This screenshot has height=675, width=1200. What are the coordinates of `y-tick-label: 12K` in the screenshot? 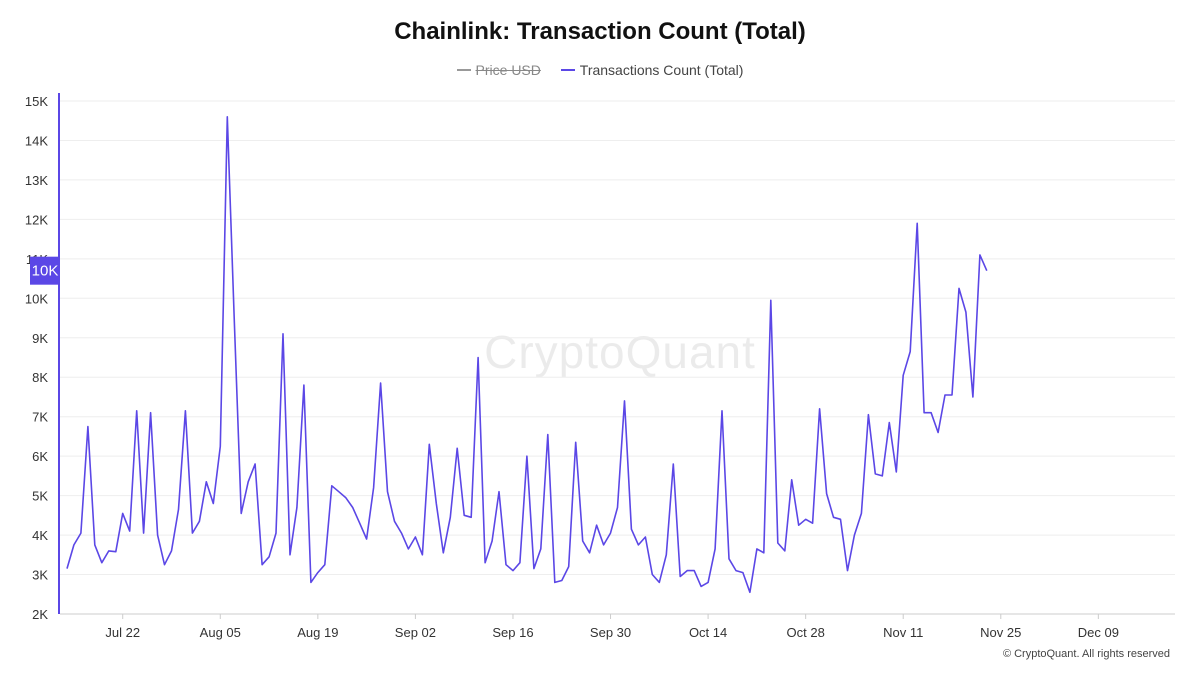 It's located at (36, 219).